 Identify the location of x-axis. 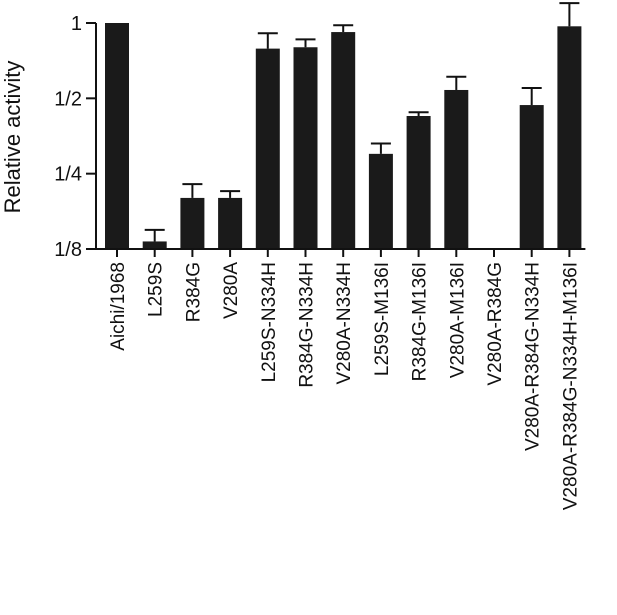
(341, 252).